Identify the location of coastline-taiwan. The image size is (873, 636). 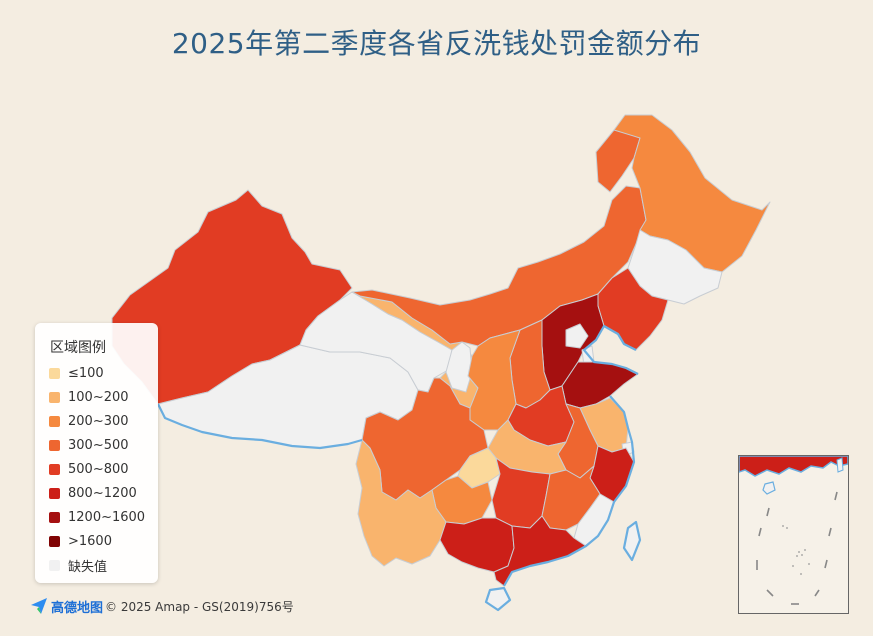
(632, 541).